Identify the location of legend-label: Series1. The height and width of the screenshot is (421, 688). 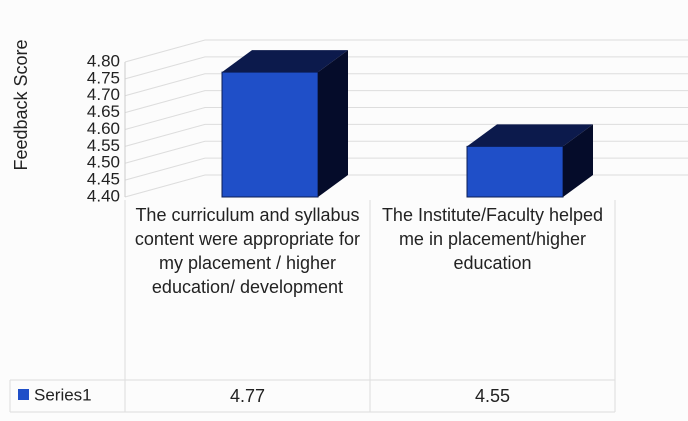
(63, 394).